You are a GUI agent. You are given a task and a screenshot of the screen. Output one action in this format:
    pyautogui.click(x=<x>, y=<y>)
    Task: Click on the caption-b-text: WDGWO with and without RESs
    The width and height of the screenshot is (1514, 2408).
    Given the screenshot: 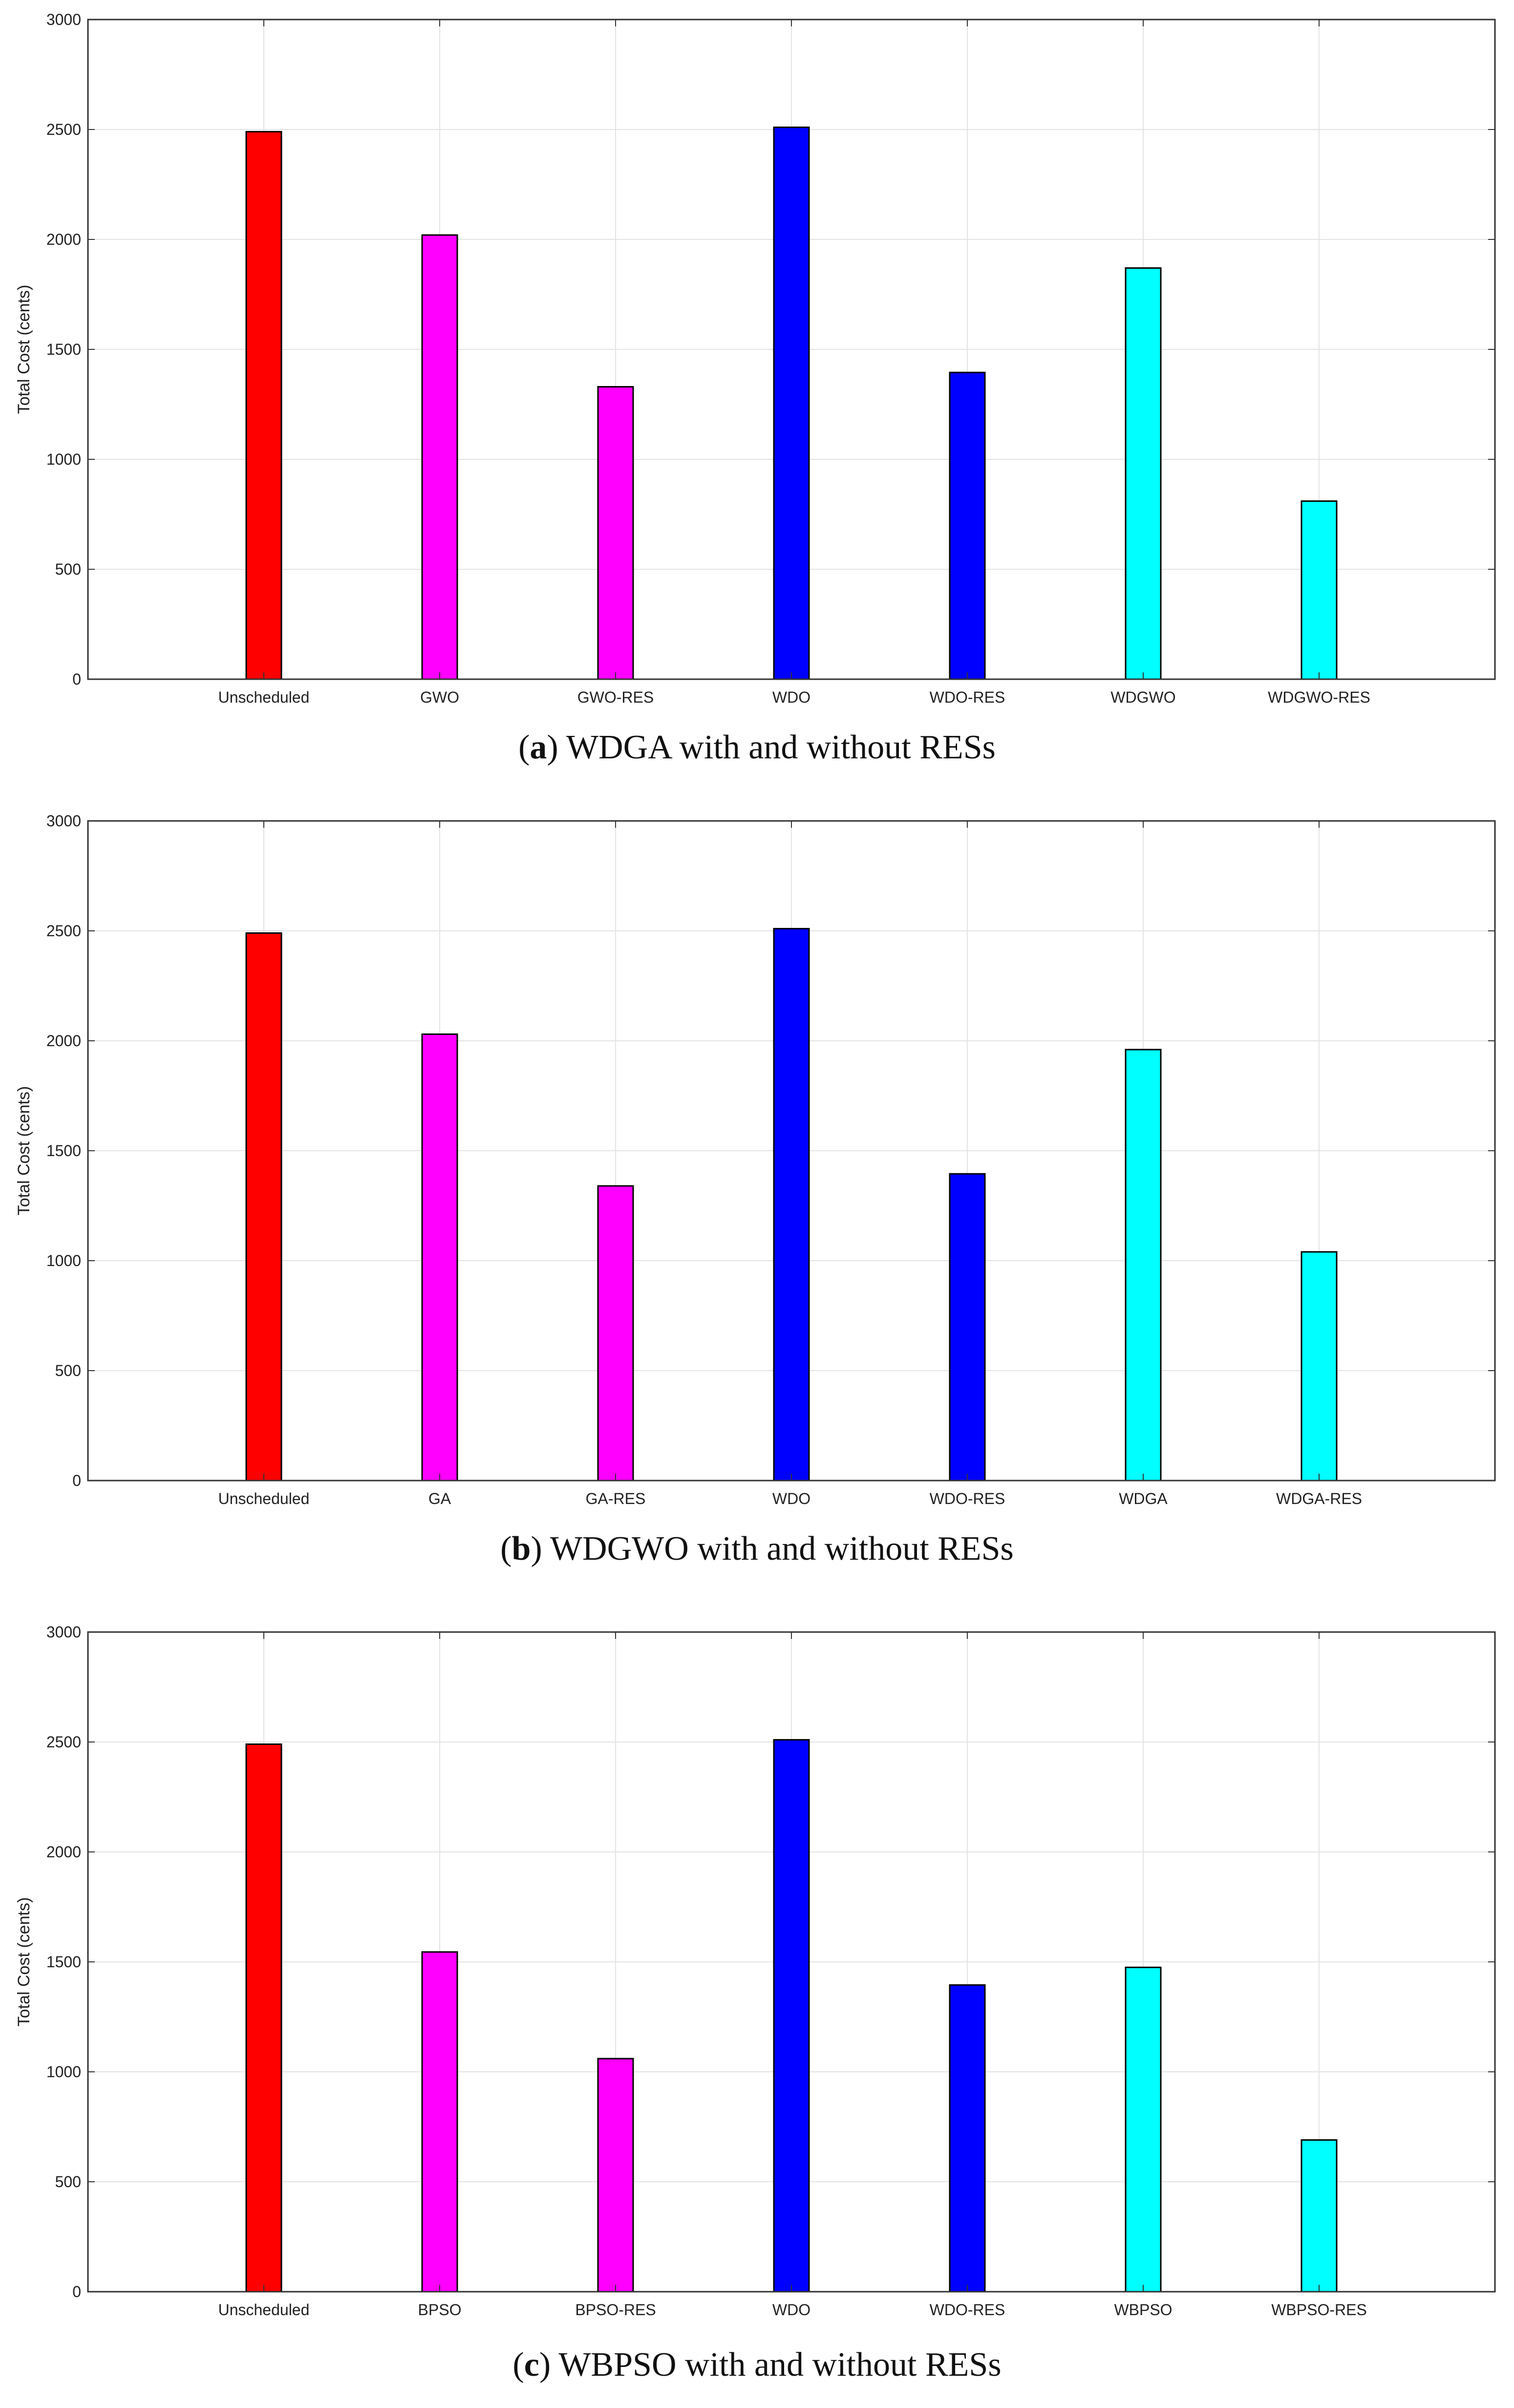 What is the action you would take?
    pyautogui.click(x=778, y=1549)
    